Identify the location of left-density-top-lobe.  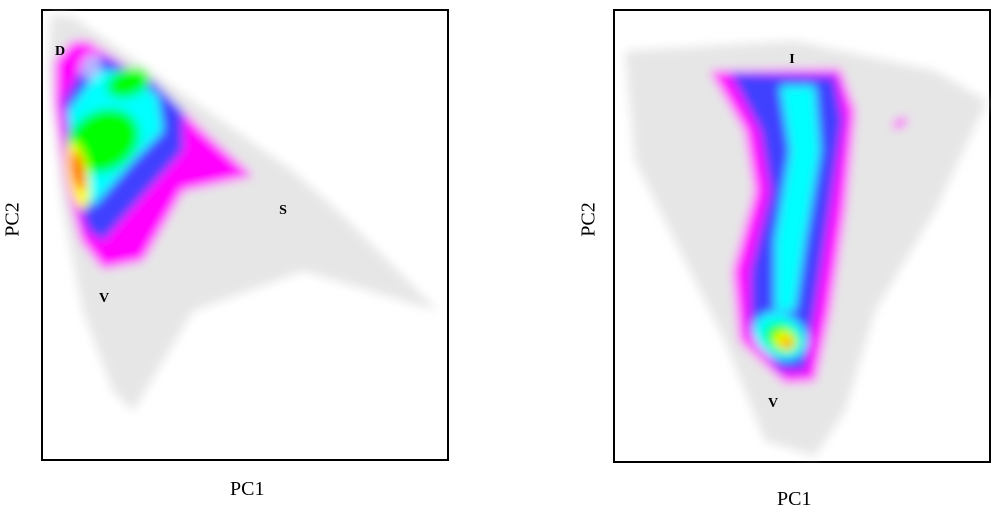
(128, 83).